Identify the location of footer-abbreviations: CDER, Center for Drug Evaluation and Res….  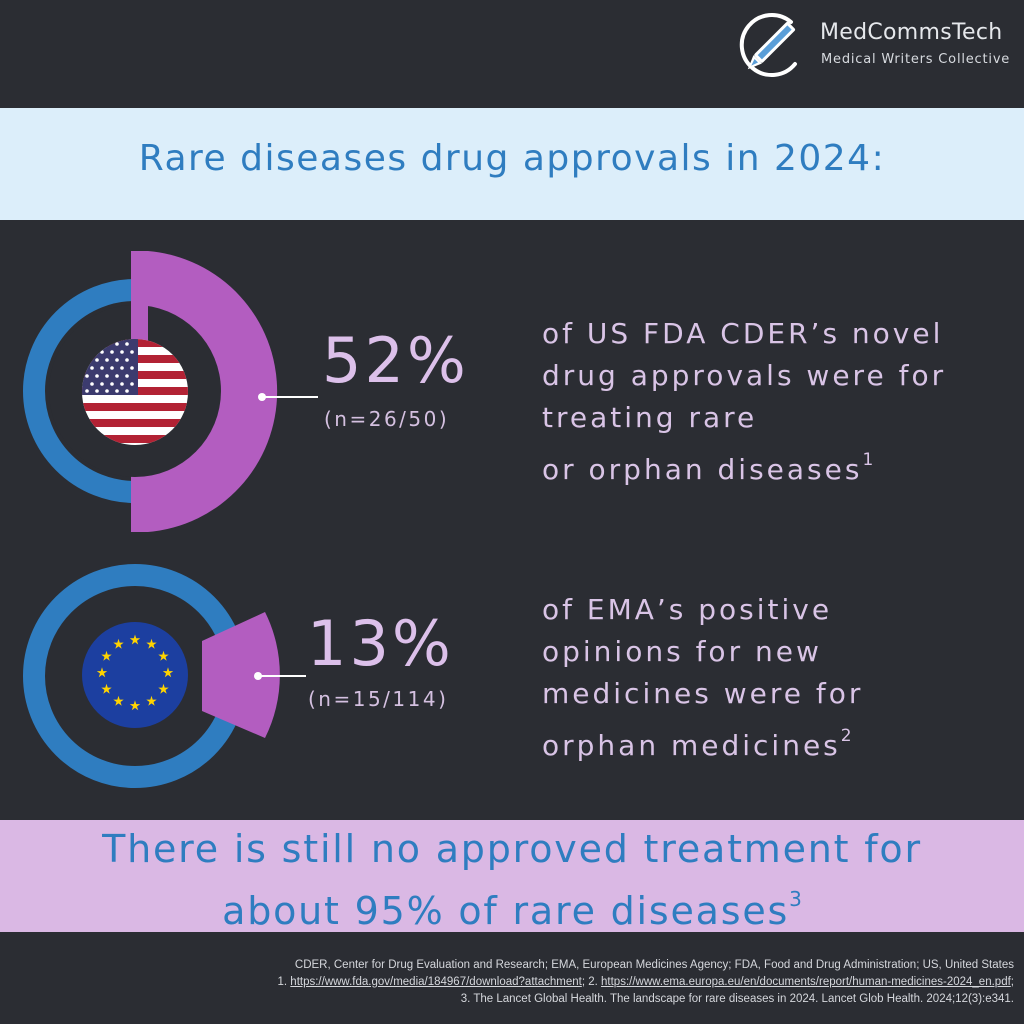
(654, 965).